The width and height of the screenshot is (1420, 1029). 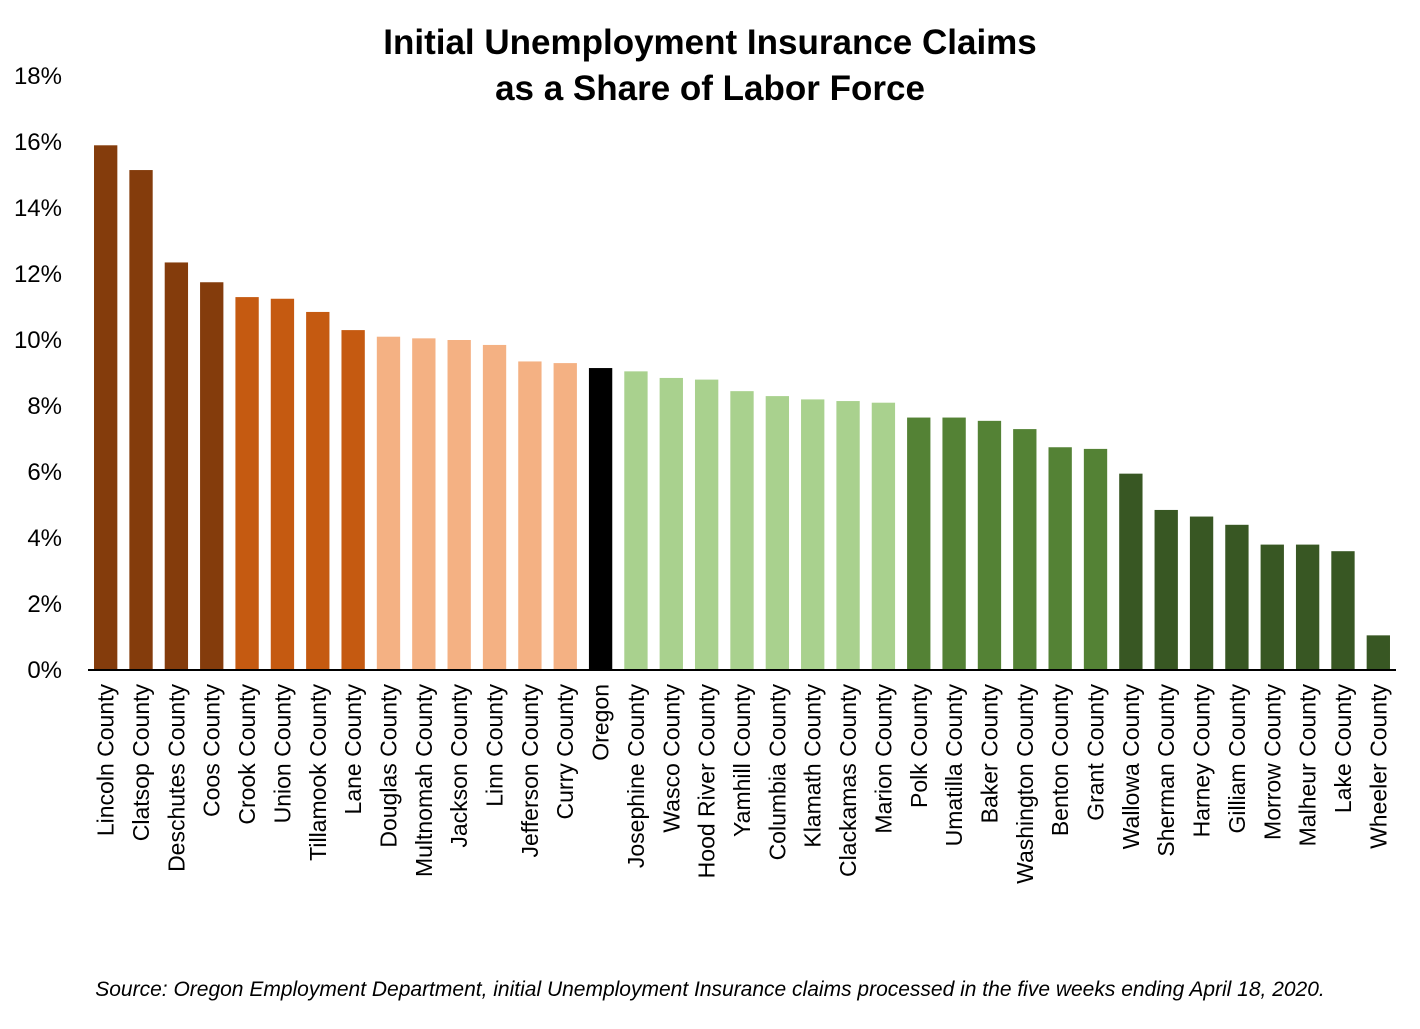 I want to click on x-tick-label: Malheur County, so click(x=1308, y=765).